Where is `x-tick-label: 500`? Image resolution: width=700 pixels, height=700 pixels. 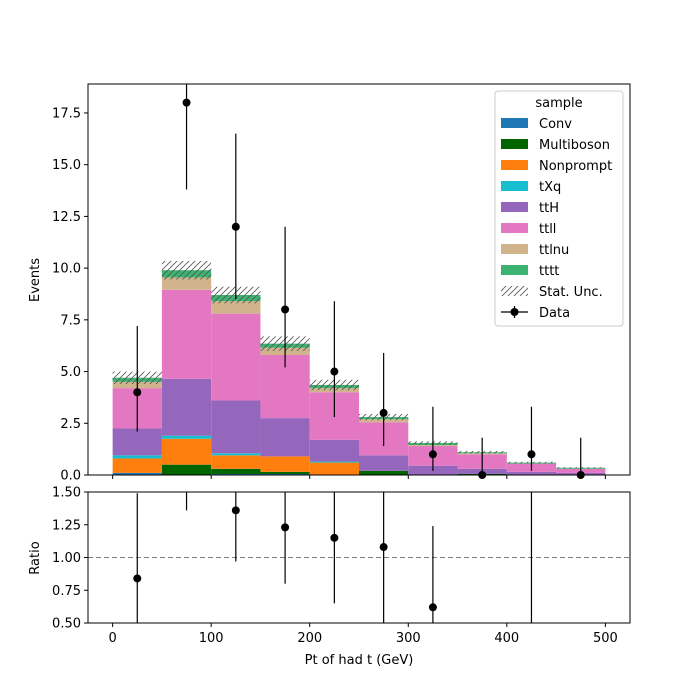
x-tick-label: 500 is located at coordinates (605, 638).